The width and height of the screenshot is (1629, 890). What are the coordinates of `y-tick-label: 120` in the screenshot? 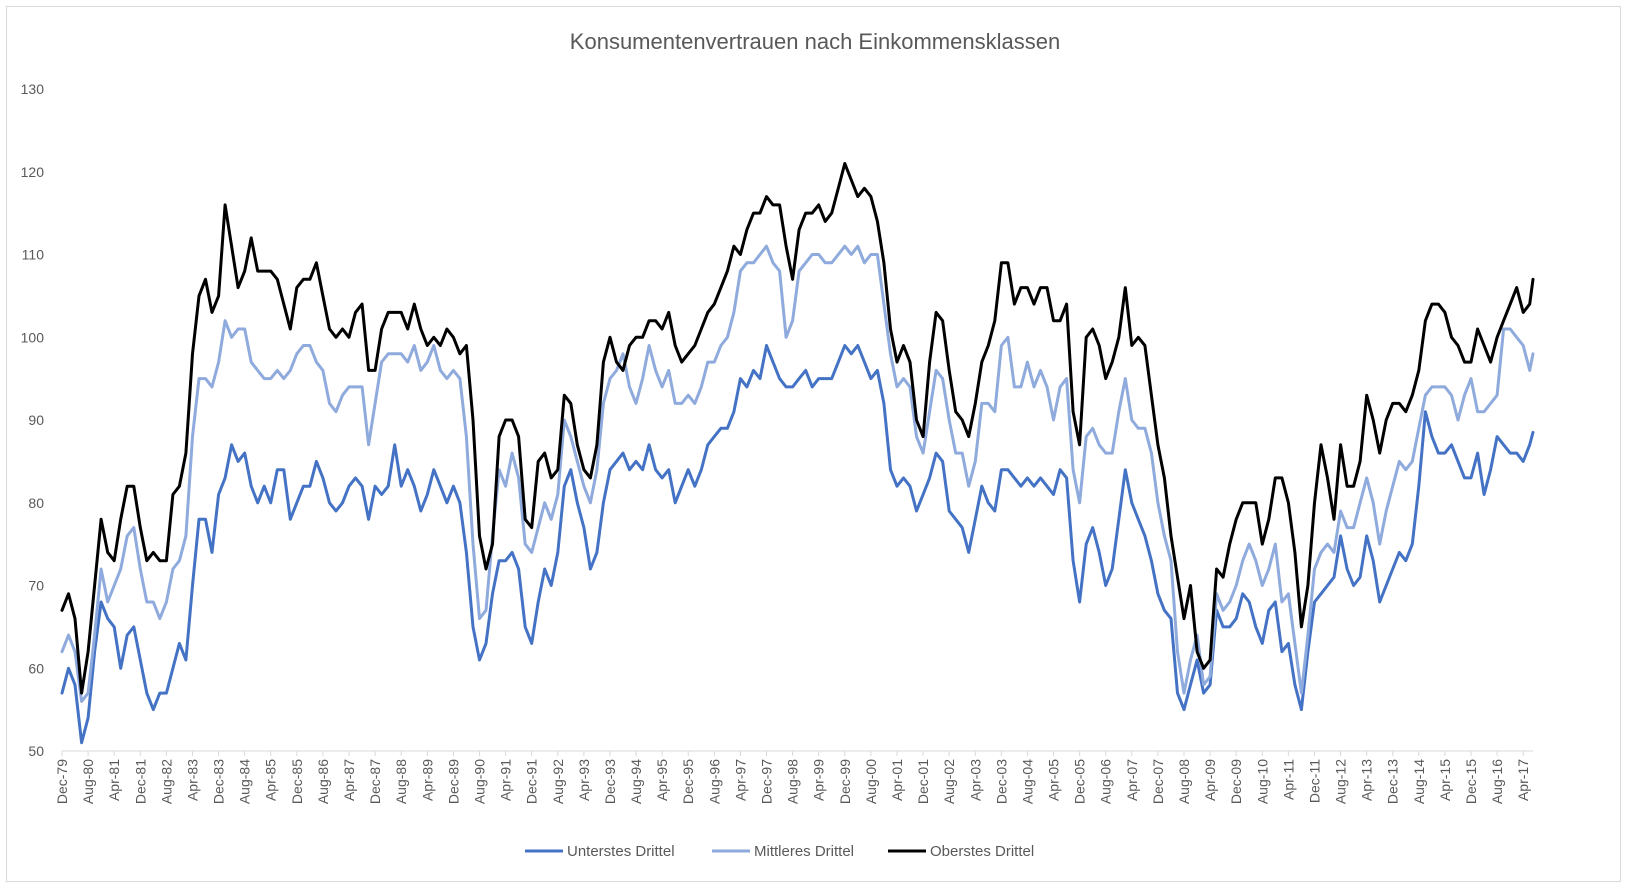 It's located at (33, 172).